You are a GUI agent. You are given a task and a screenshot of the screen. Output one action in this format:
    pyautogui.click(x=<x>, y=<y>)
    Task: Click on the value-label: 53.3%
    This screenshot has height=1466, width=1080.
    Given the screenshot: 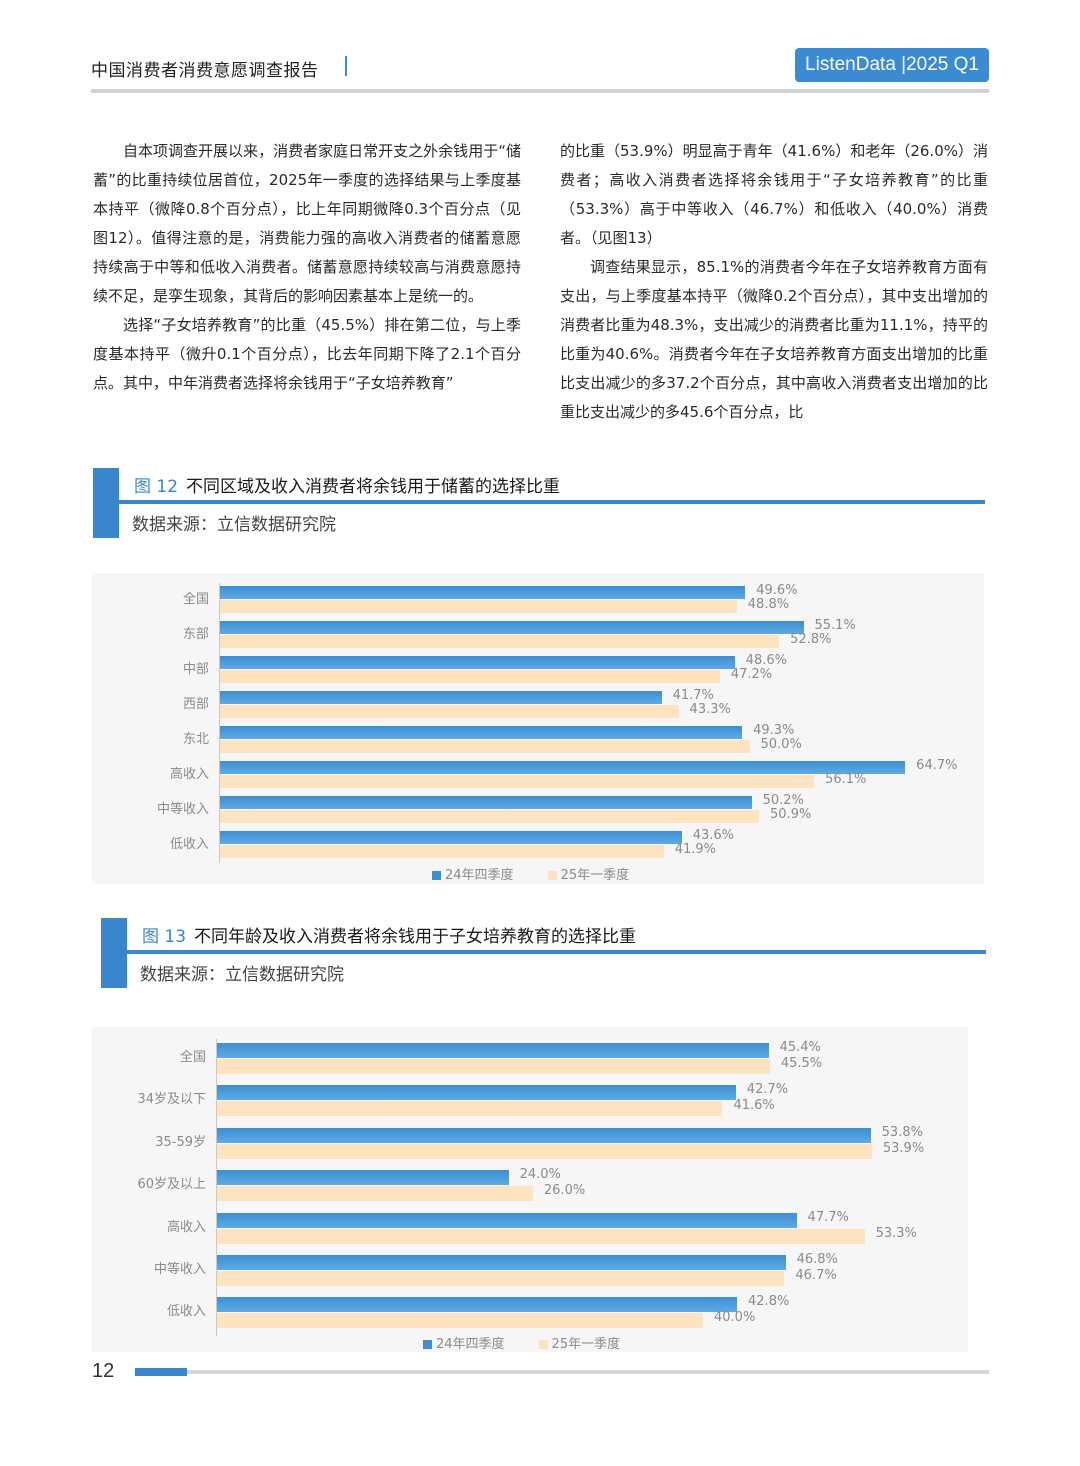 What is the action you would take?
    pyautogui.click(x=896, y=1233)
    